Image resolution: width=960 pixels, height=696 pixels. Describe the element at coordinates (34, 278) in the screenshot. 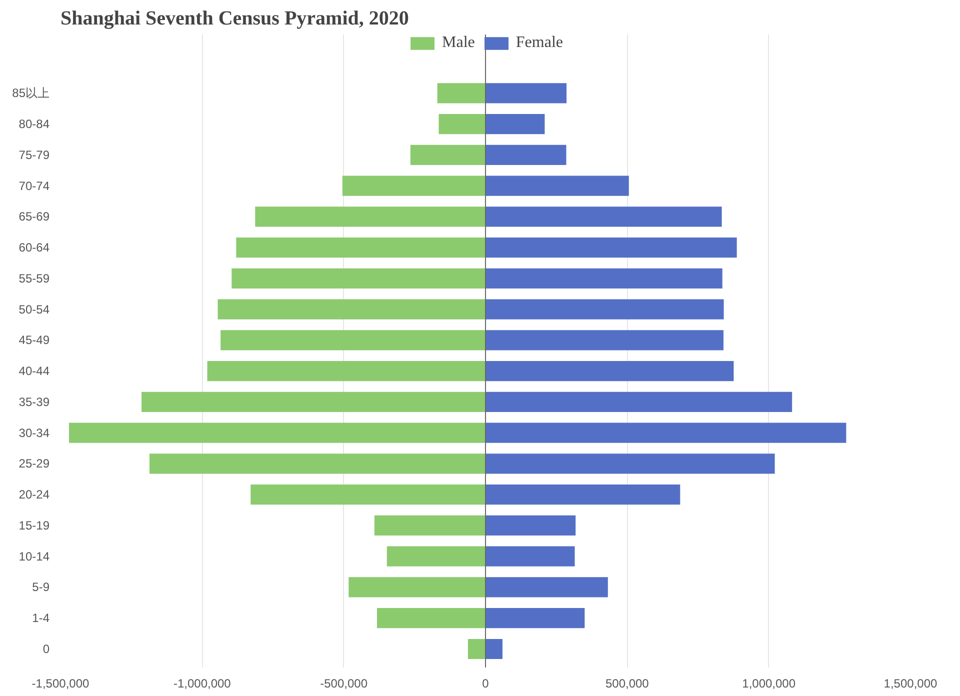

I see `y-tick-label: 55-59` at that location.